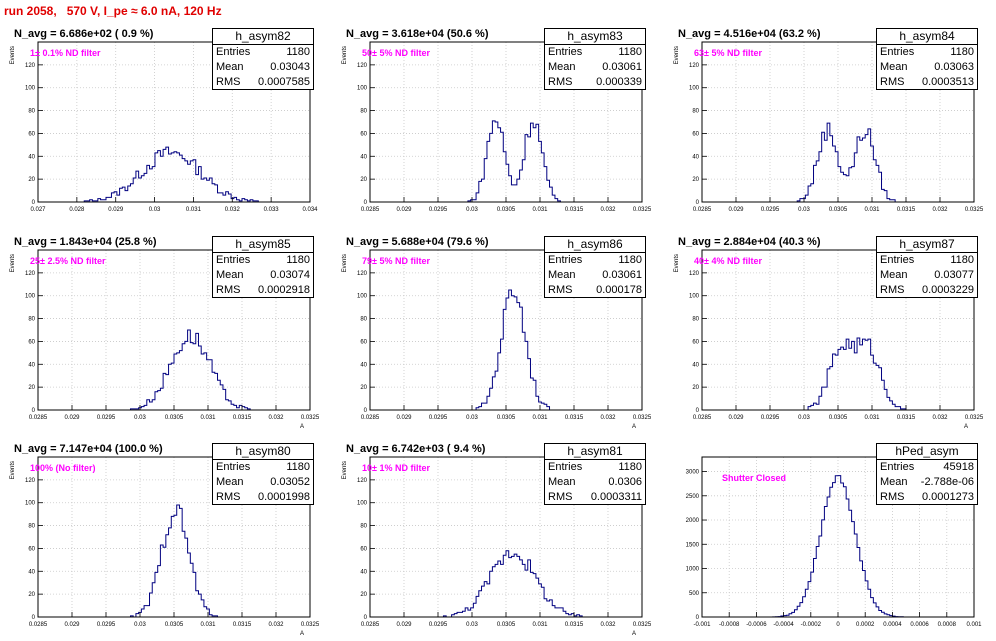  I want to click on histogram-title: N_avg = 6.686e+02 ( 0.9 %), so click(84, 34).